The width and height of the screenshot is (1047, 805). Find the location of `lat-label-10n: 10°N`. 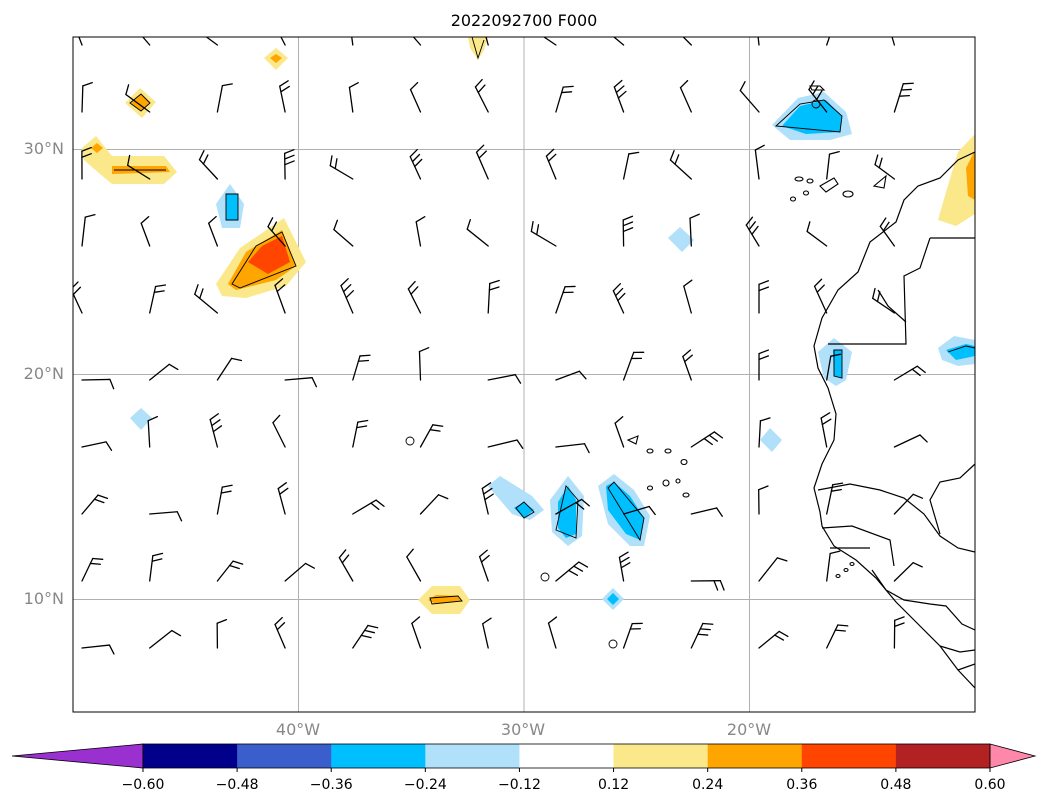

lat-label-10n: 10°N is located at coordinates (44, 598).